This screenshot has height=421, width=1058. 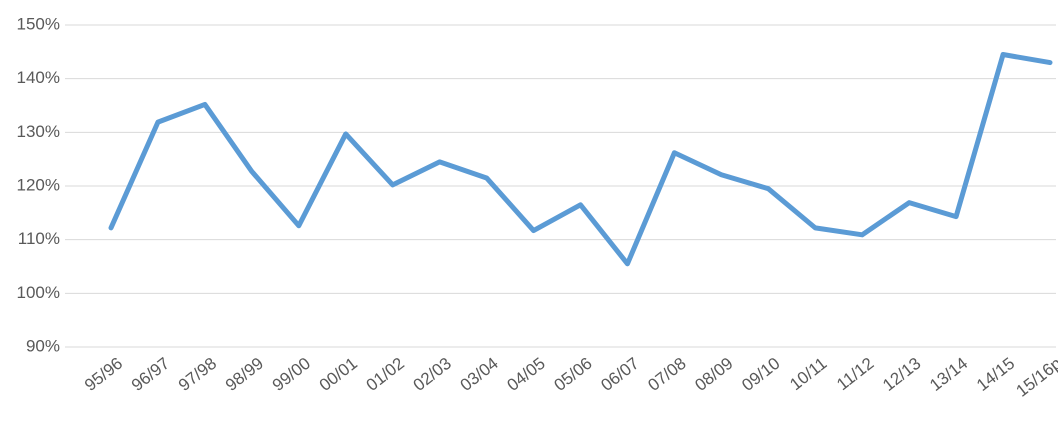 What do you see at coordinates (760, 374) in the screenshot?
I see `x-tick-label: 09/10` at bounding box center [760, 374].